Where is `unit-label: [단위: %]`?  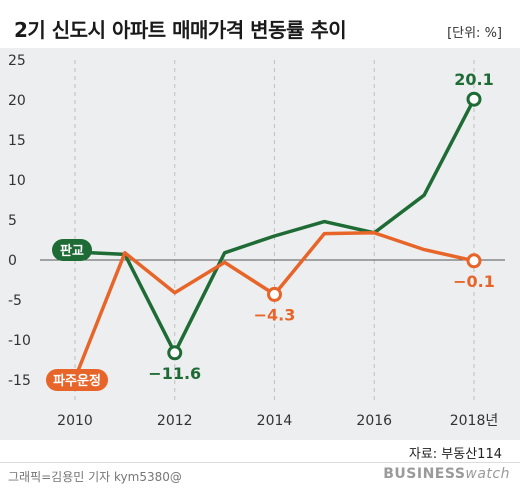 unit-label: [단위: %] is located at coordinates (474, 33).